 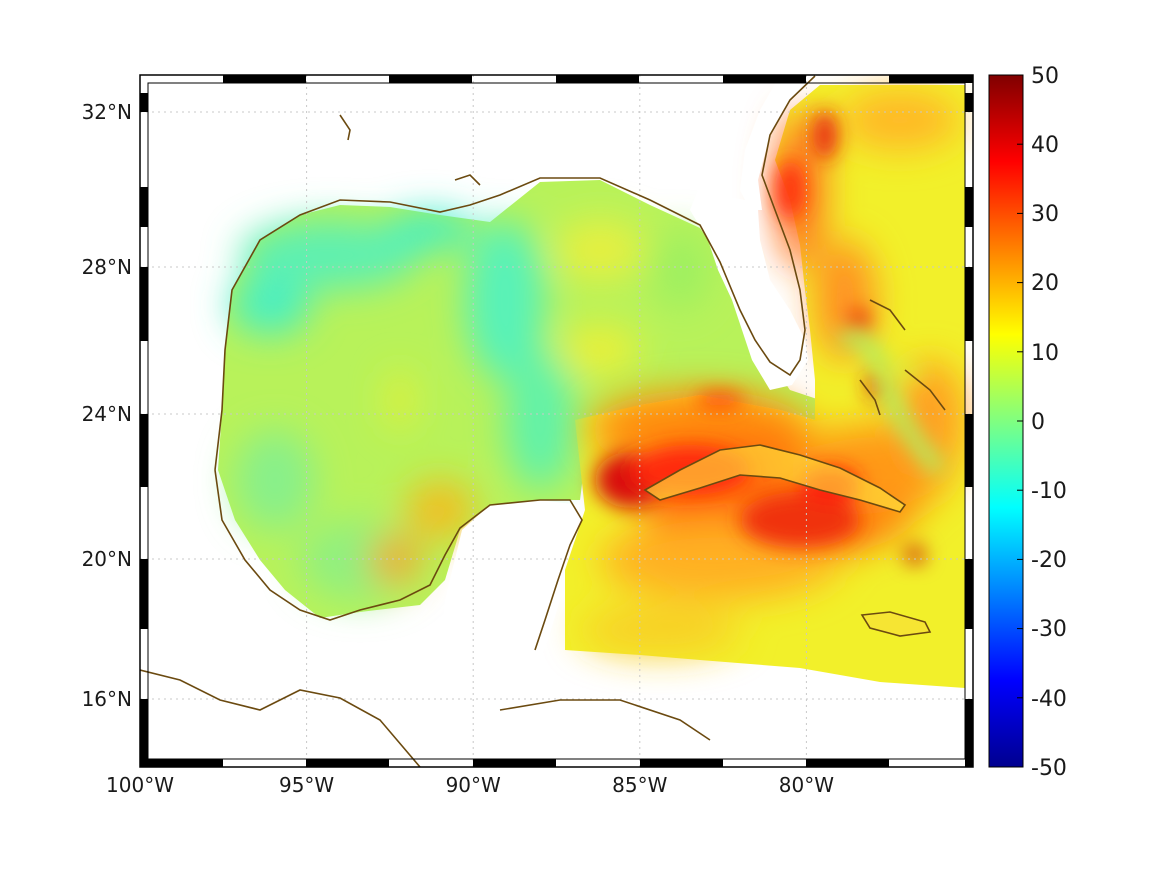 I want to click on yucatan-land, so click(x=510, y=595).